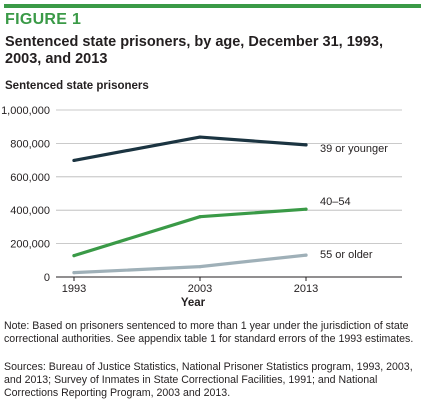 The height and width of the screenshot is (420, 425). I want to click on series-label: 39 or younger, so click(354, 149).